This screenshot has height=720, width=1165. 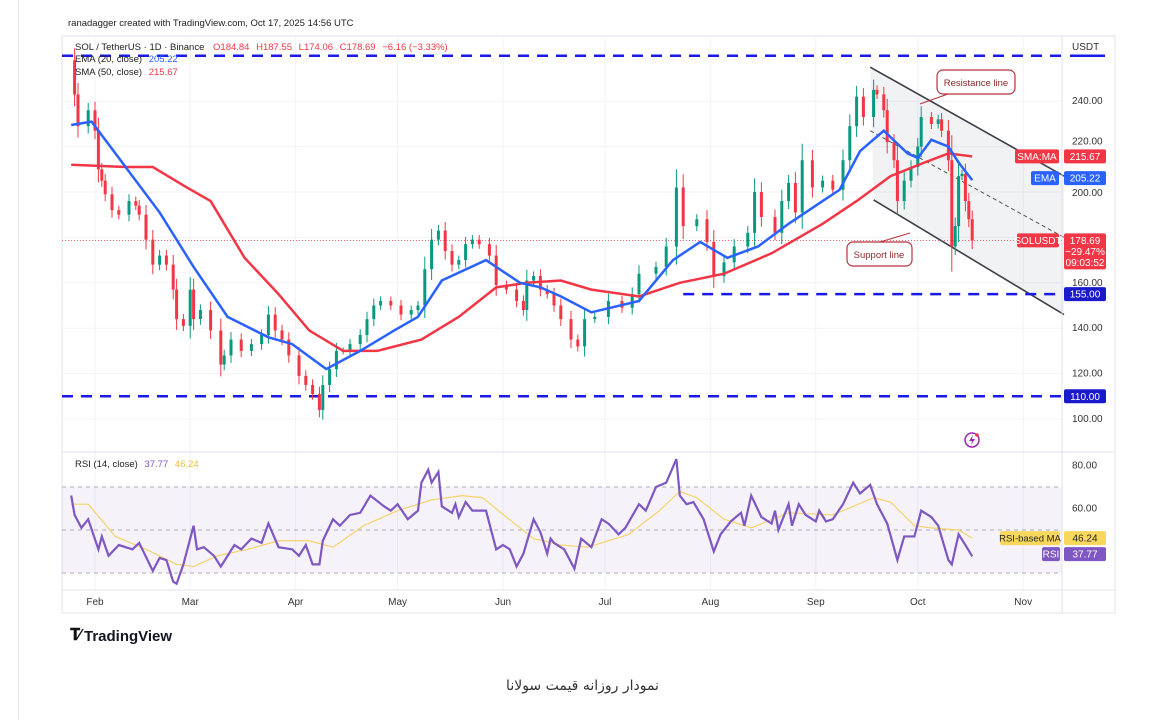 What do you see at coordinates (582, 686) in the screenshot?
I see `chart-caption: نمودار روزانه قیمت سولانا` at bounding box center [582, 686].